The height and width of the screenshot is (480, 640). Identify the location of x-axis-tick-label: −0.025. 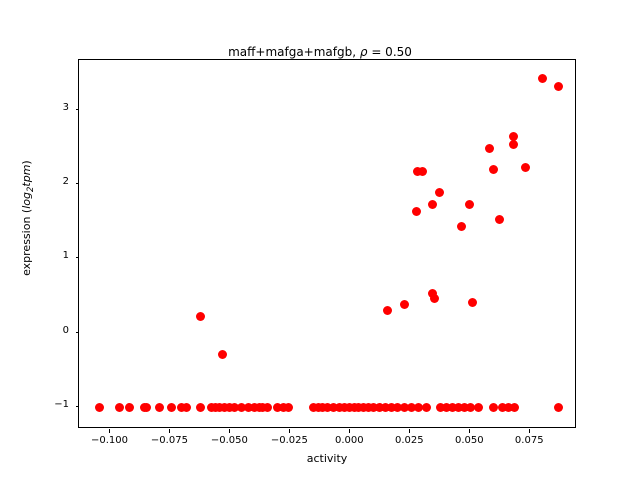
(289, 440).